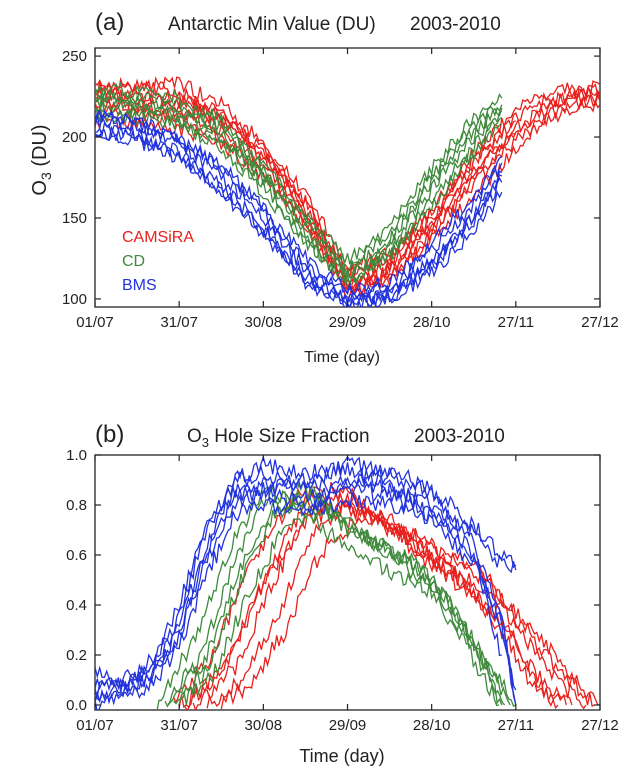 The height and width of the screenshot is (770, 618). I want to click on title-b-o: O, so click(194, 436).